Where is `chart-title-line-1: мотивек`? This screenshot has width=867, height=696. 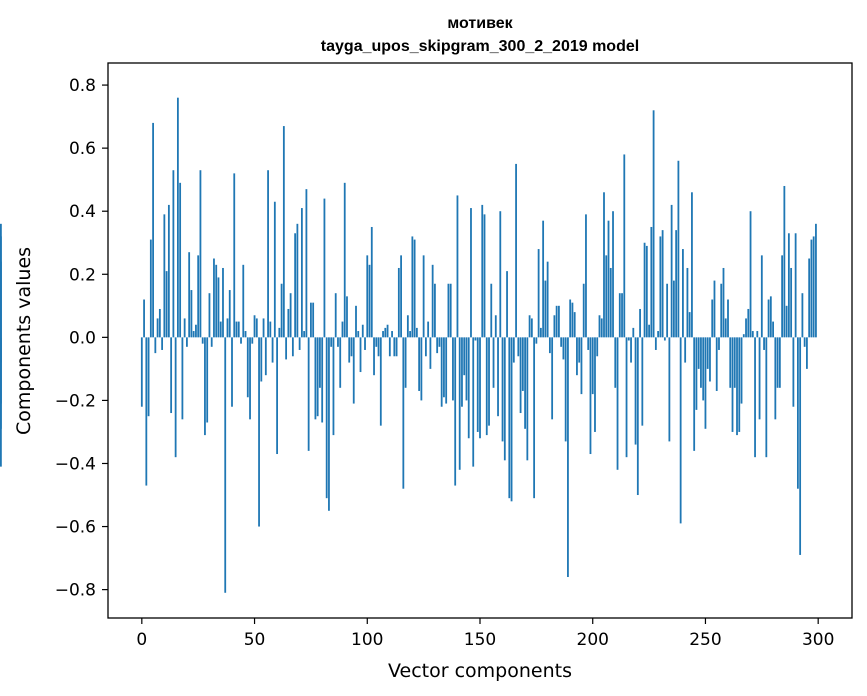 chart-title-line-1: мотивек is located at coordinates (480, 23).